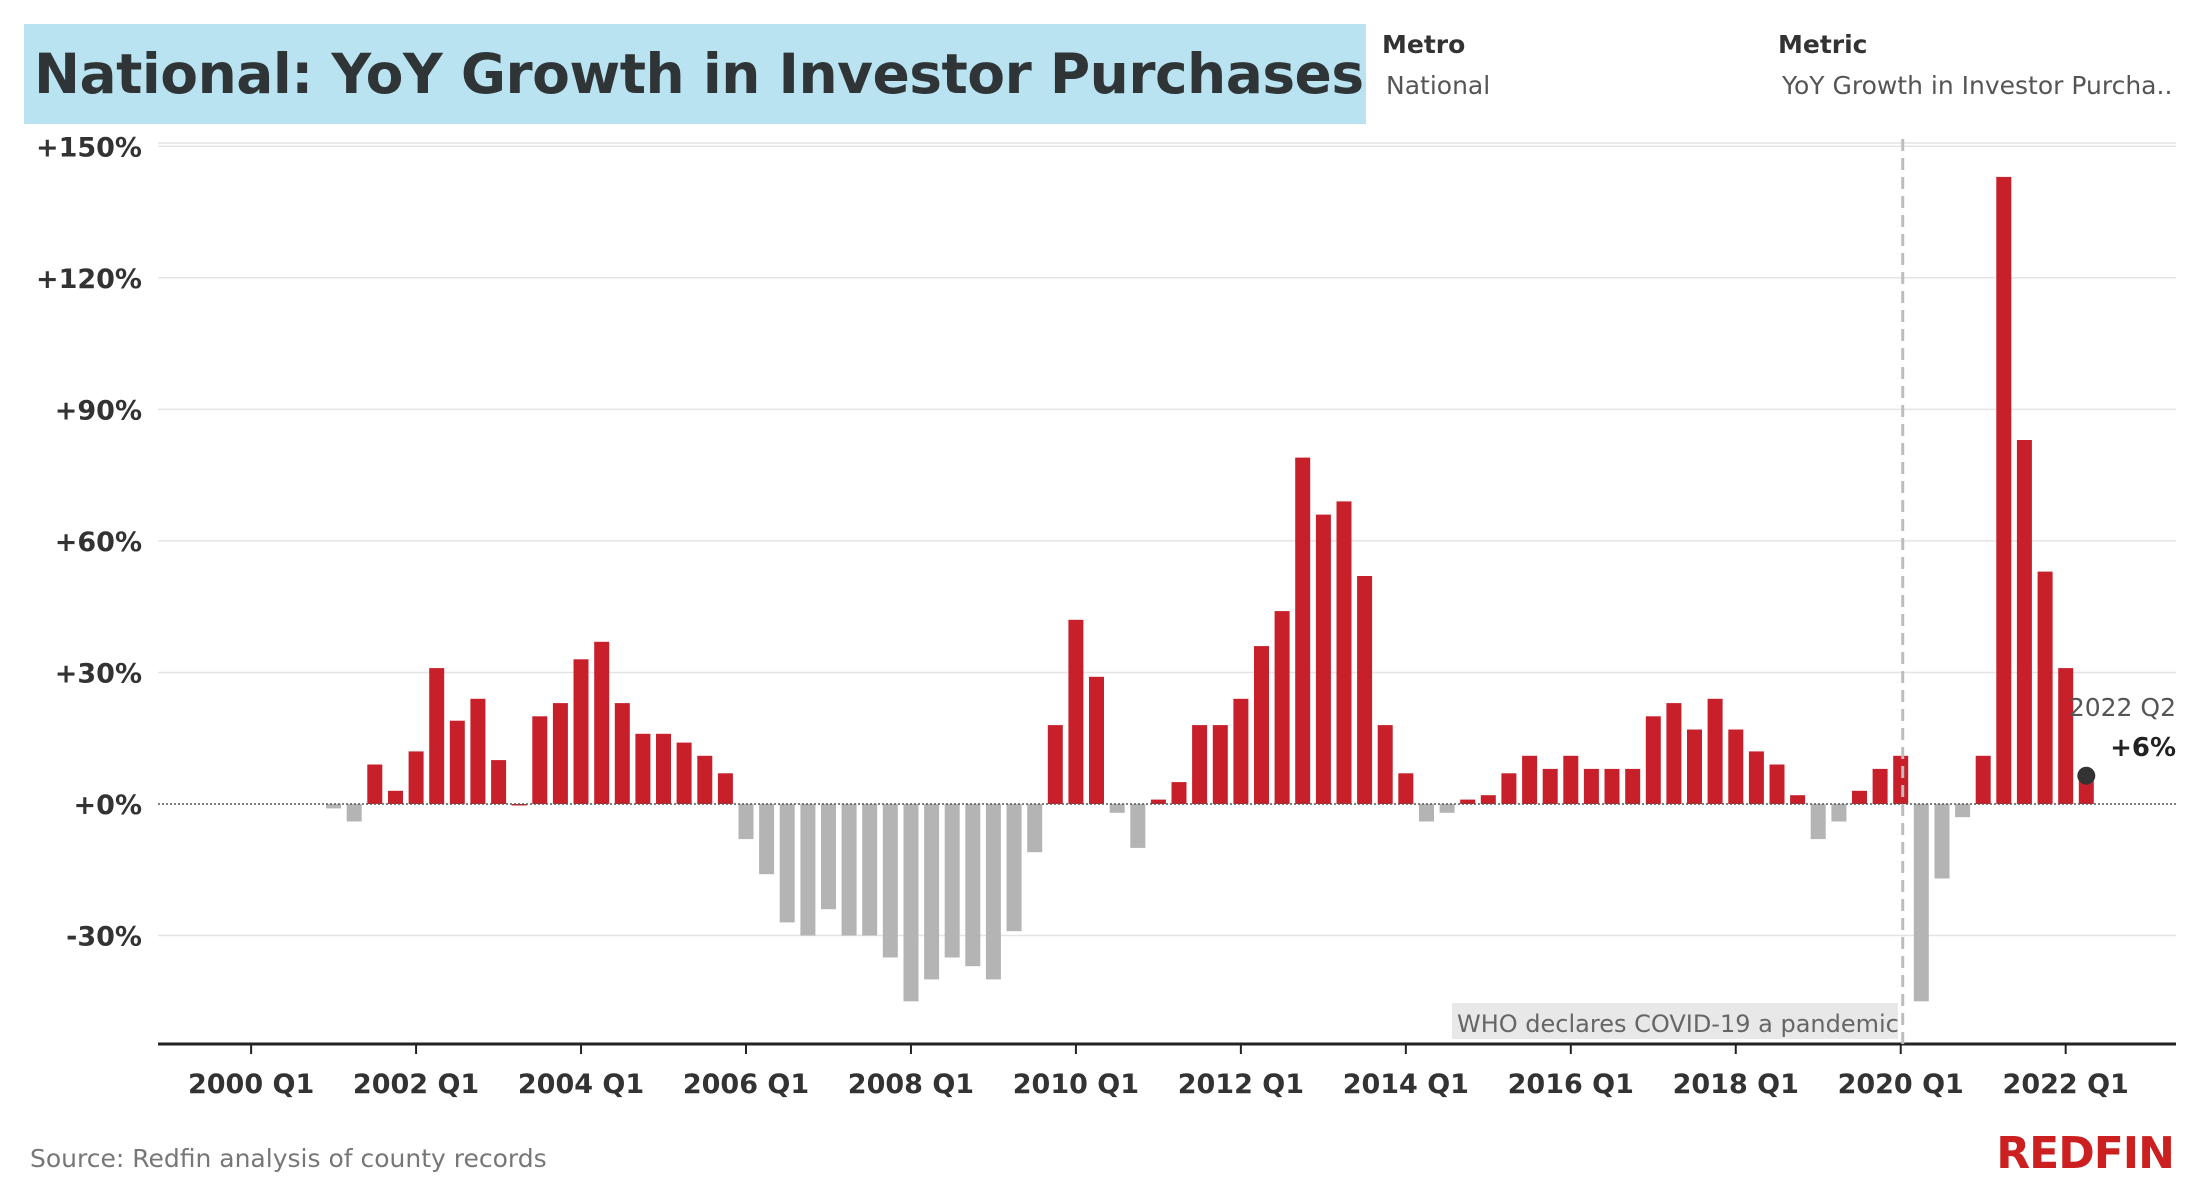 This screenshot has height=1198, width=2198. I want to click on metro-filter-value: National, so click(1438, 85).